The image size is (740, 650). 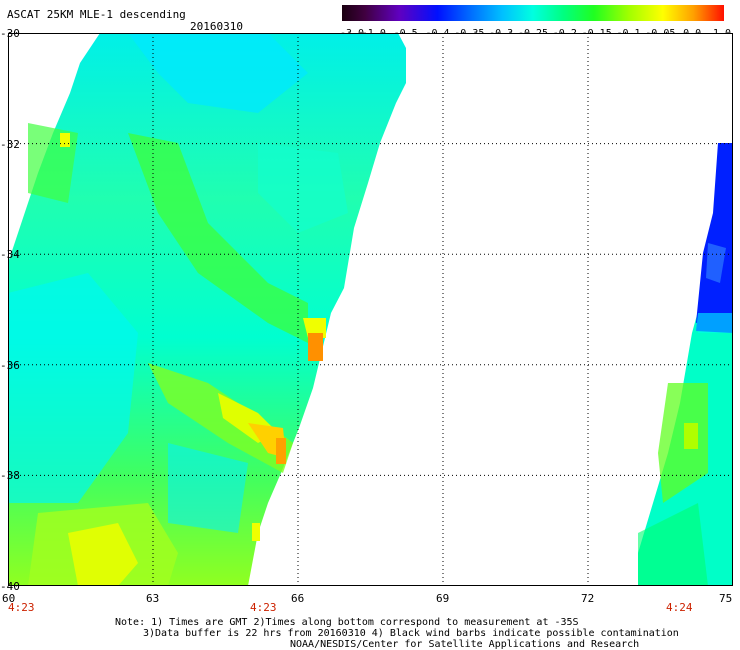 I want to click on lon-label: 66, so click(x=298, y=598).